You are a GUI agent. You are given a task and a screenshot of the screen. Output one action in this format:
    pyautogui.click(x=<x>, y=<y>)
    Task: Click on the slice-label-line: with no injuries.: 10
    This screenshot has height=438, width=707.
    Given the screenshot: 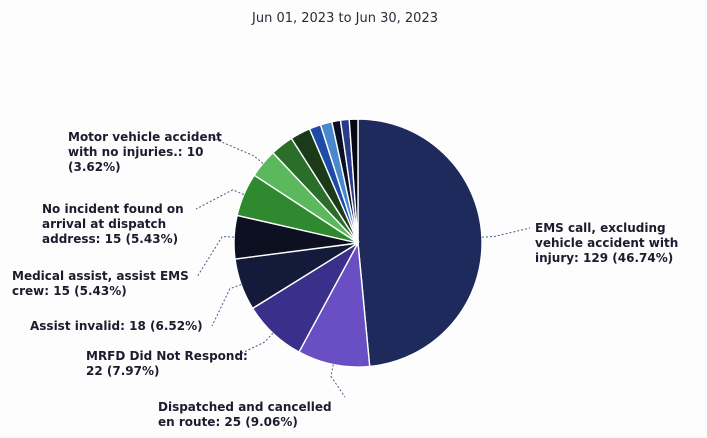 What is the action you would take?
    pyautogui.click(x=135, y=152)
    